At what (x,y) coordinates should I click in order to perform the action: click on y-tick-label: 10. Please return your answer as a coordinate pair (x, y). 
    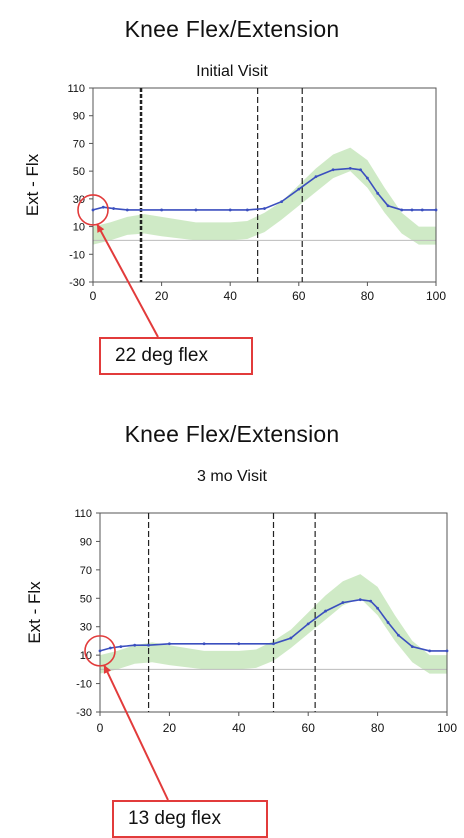
    Looking at the image, I should click on (79, 228).